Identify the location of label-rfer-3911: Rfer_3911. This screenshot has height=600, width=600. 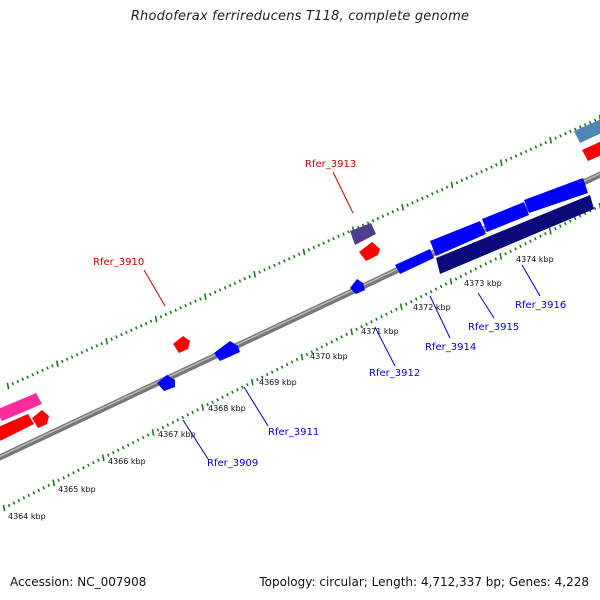
(293, 432).